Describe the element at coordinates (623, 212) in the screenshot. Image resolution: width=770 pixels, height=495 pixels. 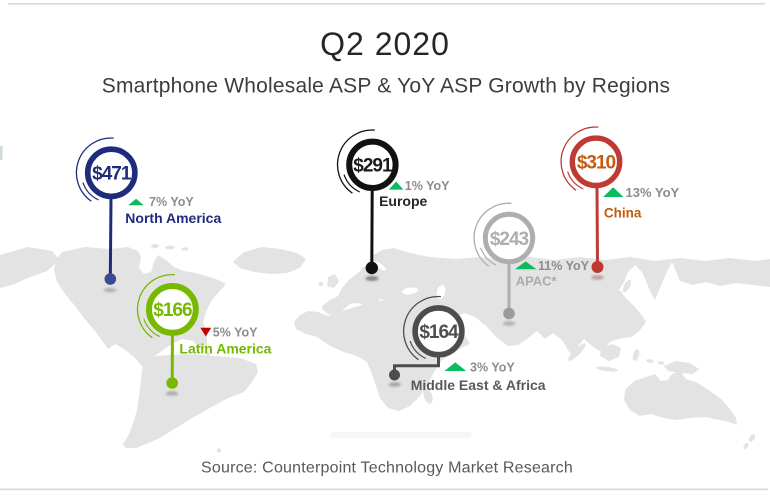
I see `svg-text: China` at that location.